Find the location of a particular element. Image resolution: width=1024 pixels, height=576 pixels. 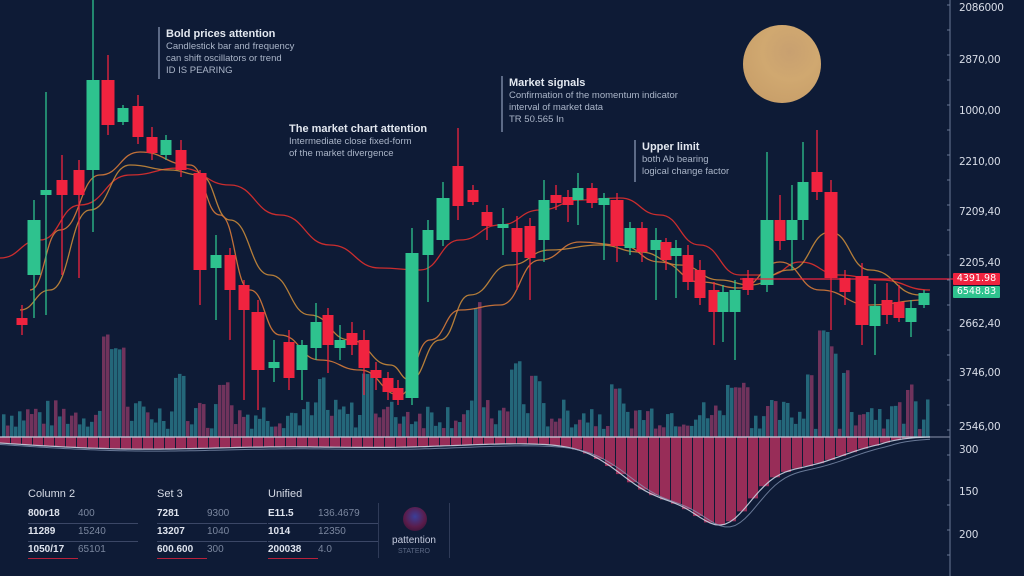

axis-tick-label: 2205,40 is located at coordinates (980, 263).